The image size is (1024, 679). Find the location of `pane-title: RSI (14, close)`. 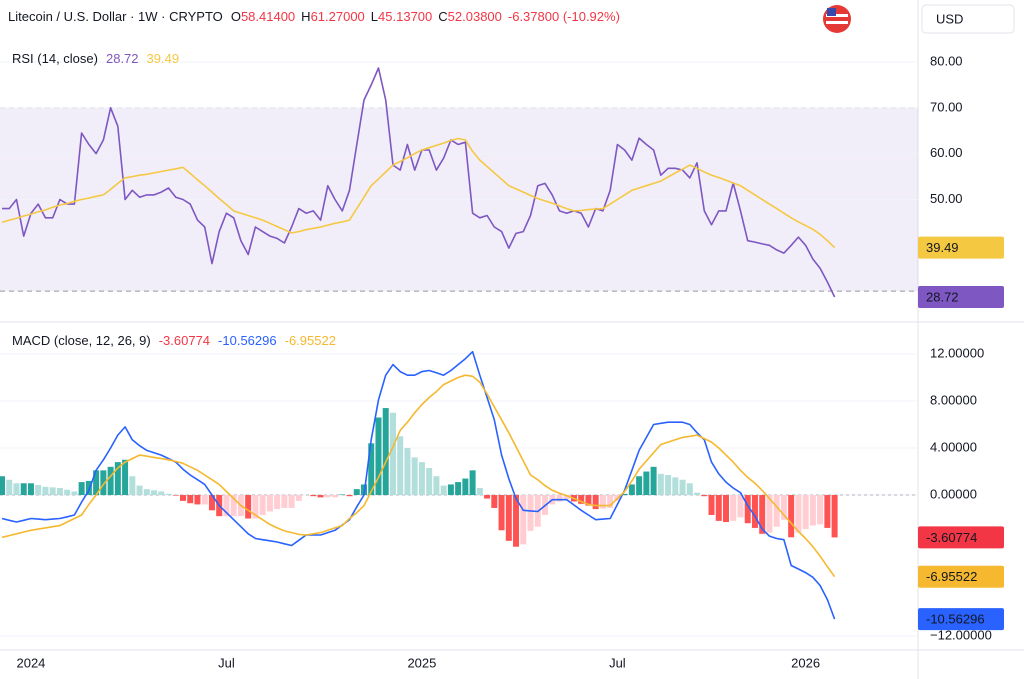

pane-title: RSI (14, close) is located at coordinates (55, 58).